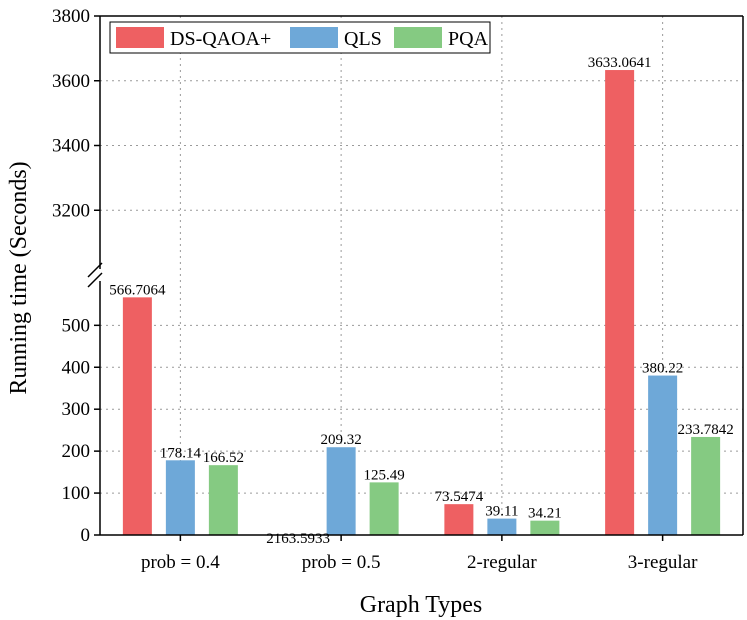 The height and width of the screenshot is (620, 747). What do you see at coordinates (384, 475) in the screenshot?
I see `value-label: 125.49` at bounding box center [384, 475].